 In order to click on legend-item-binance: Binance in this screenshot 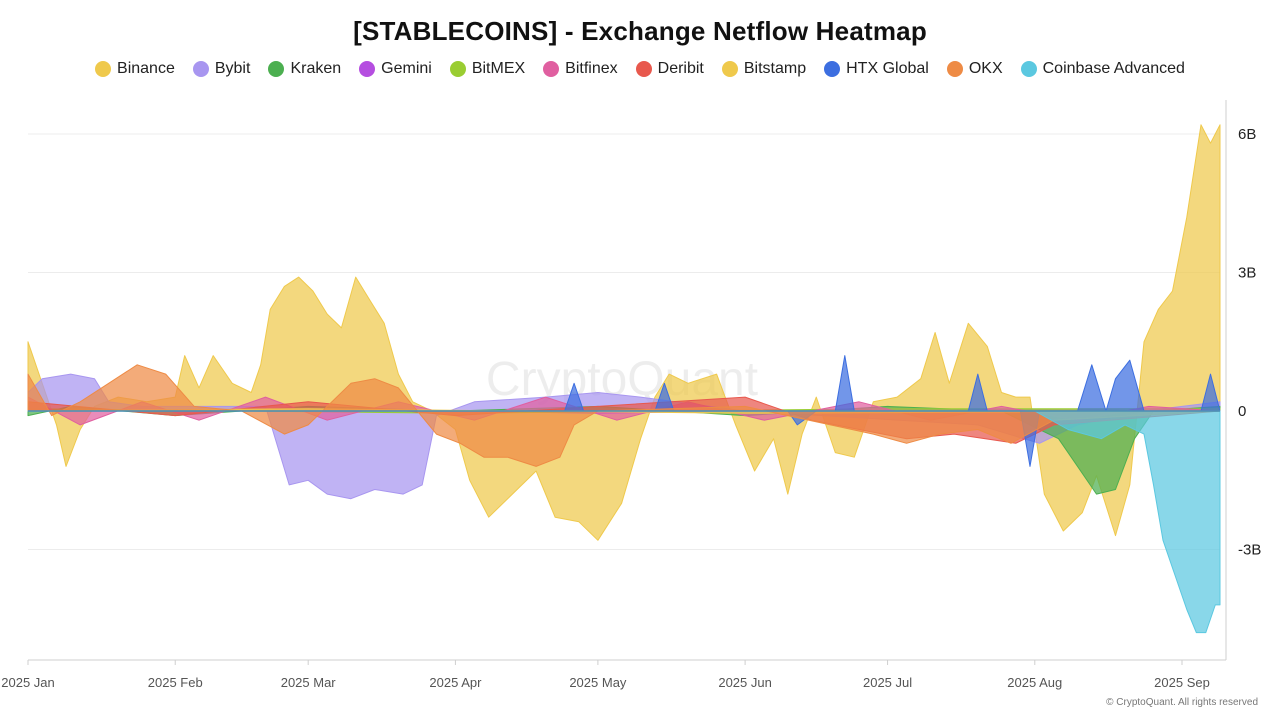, I will do `click(135, 69)`.